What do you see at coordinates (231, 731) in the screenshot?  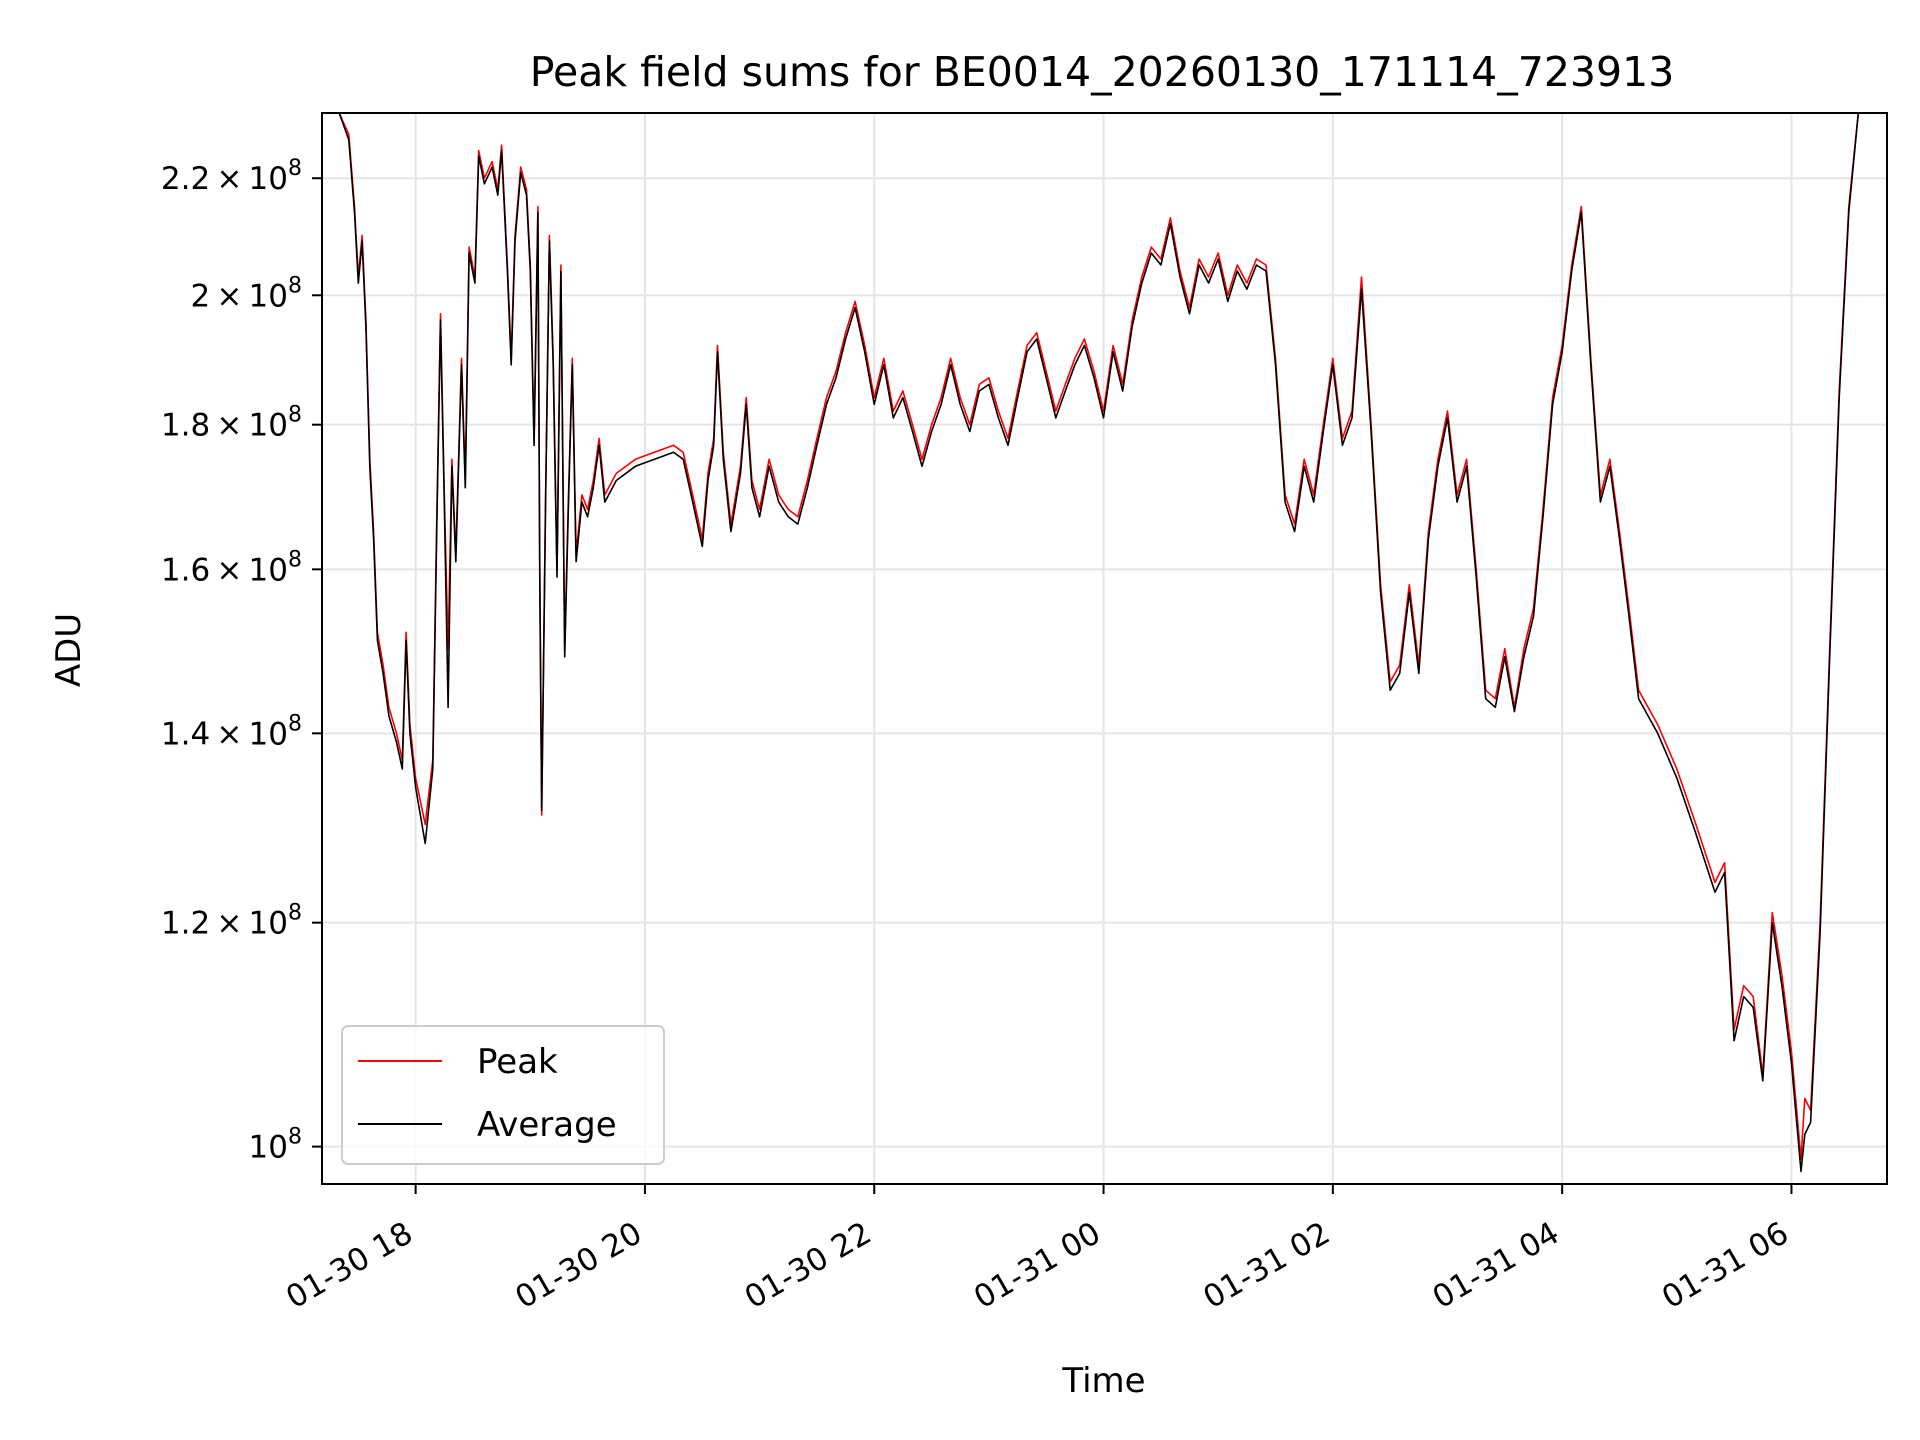 I see `y-tick-label-2: 1.4 × 108` at bounding box center [231, 731].